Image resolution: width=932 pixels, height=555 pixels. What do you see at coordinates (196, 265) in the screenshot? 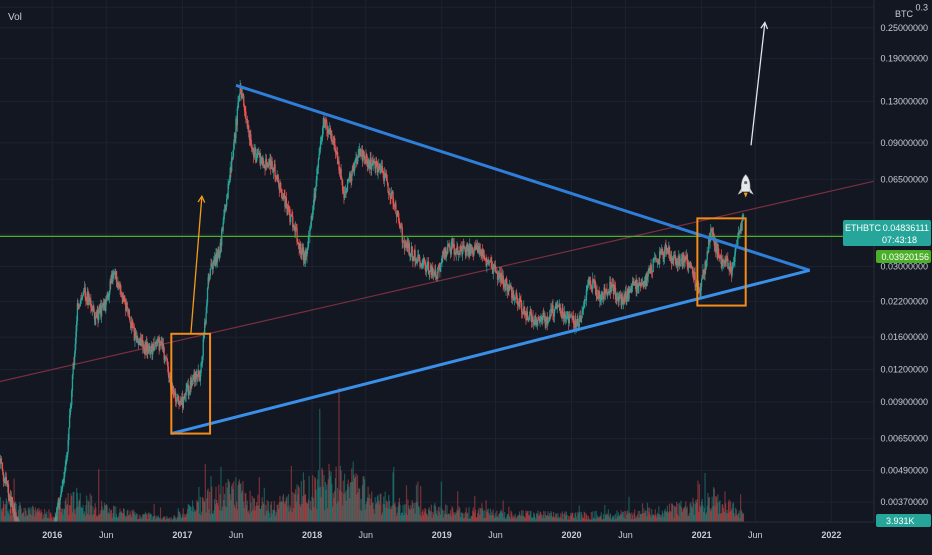
I see `orange-rise-arrow` at bounding box center [196, 265].